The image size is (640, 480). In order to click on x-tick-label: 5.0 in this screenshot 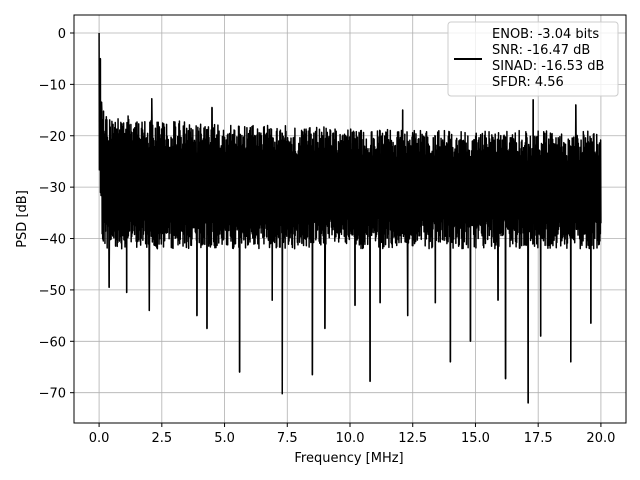, I will do `click(224, 438)`.